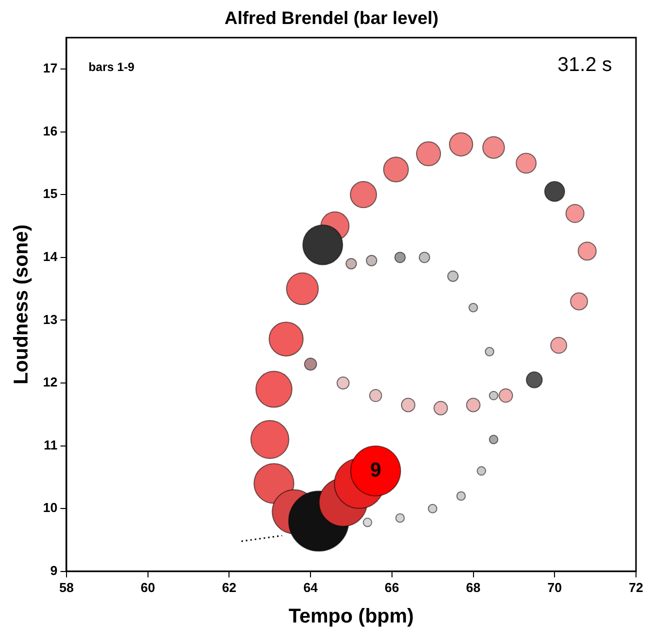  I want to click on x-tick-label: 68, so click(473, 587).